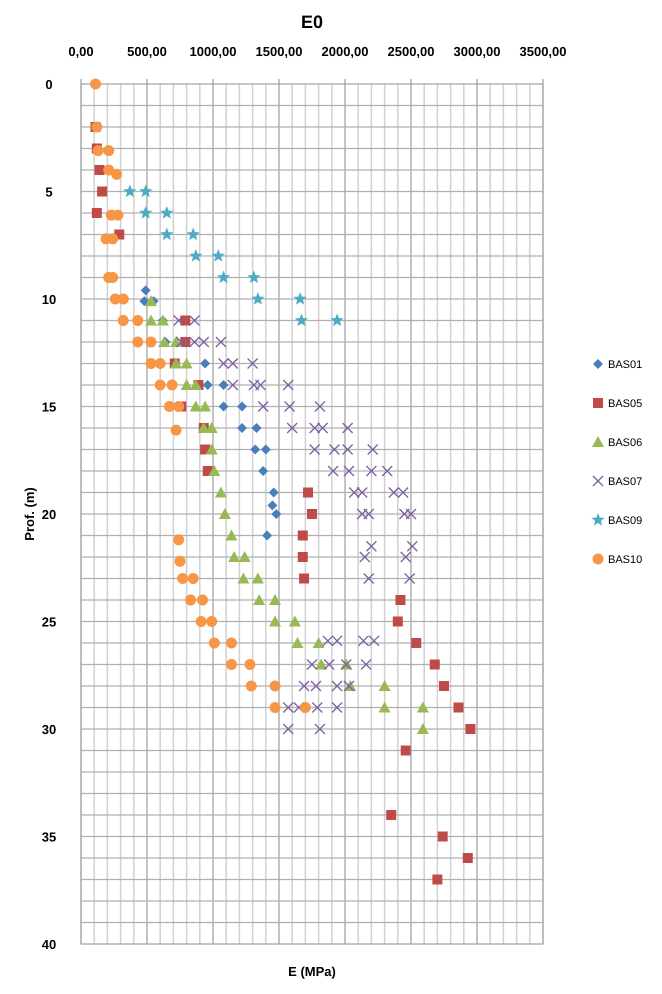  I want to click on x-tick-label: 3500,00, so click(543, 51).